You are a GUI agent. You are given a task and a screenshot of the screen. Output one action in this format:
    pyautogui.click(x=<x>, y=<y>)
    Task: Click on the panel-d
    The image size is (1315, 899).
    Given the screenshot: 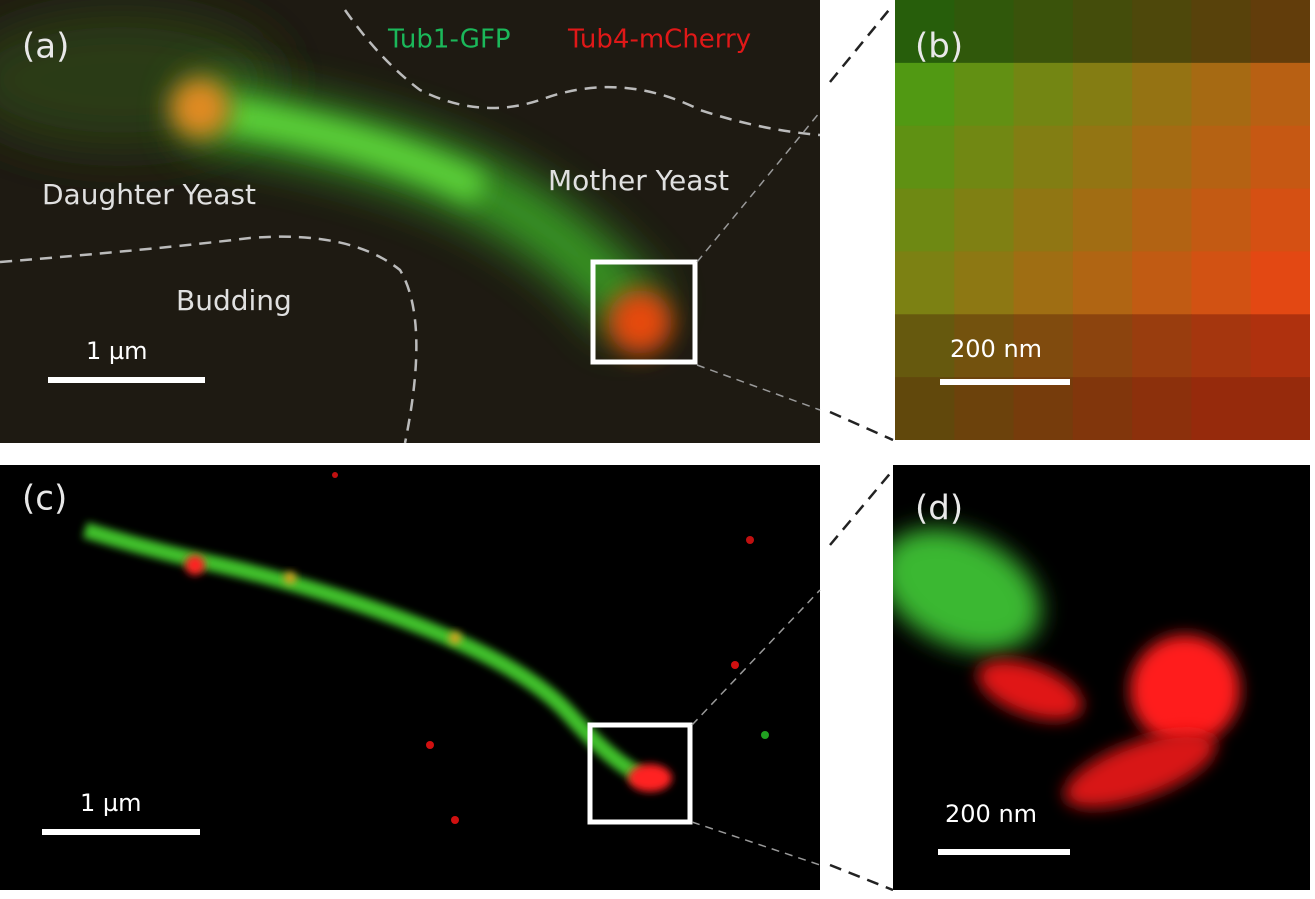 What is the action you would take?
    pyautogui.click(x=1101, y=677)
    